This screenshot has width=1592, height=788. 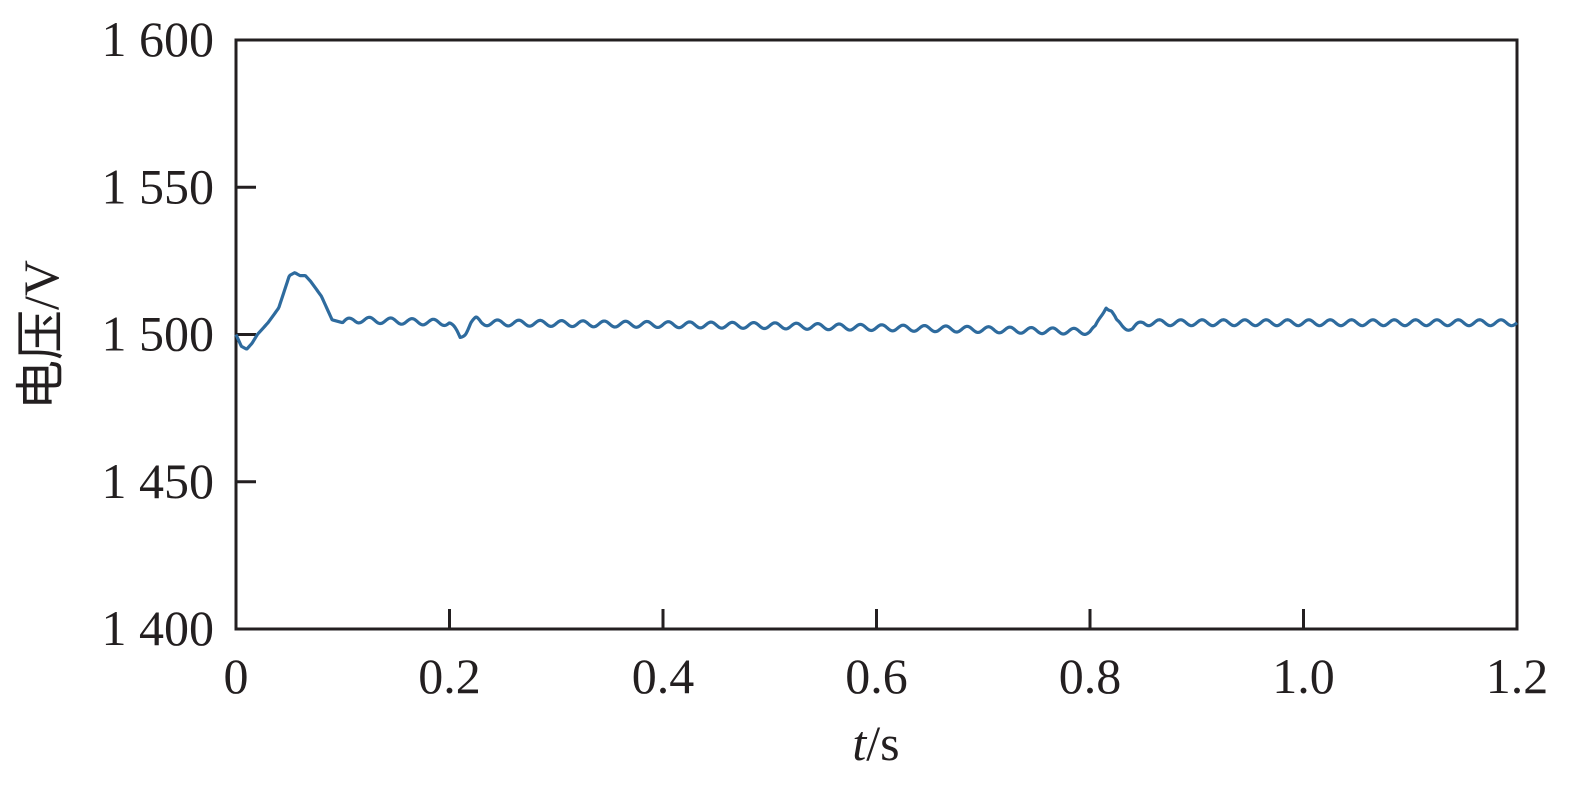 I want to click on x-tick-label: 1.0, so click(x=1303, y=676).